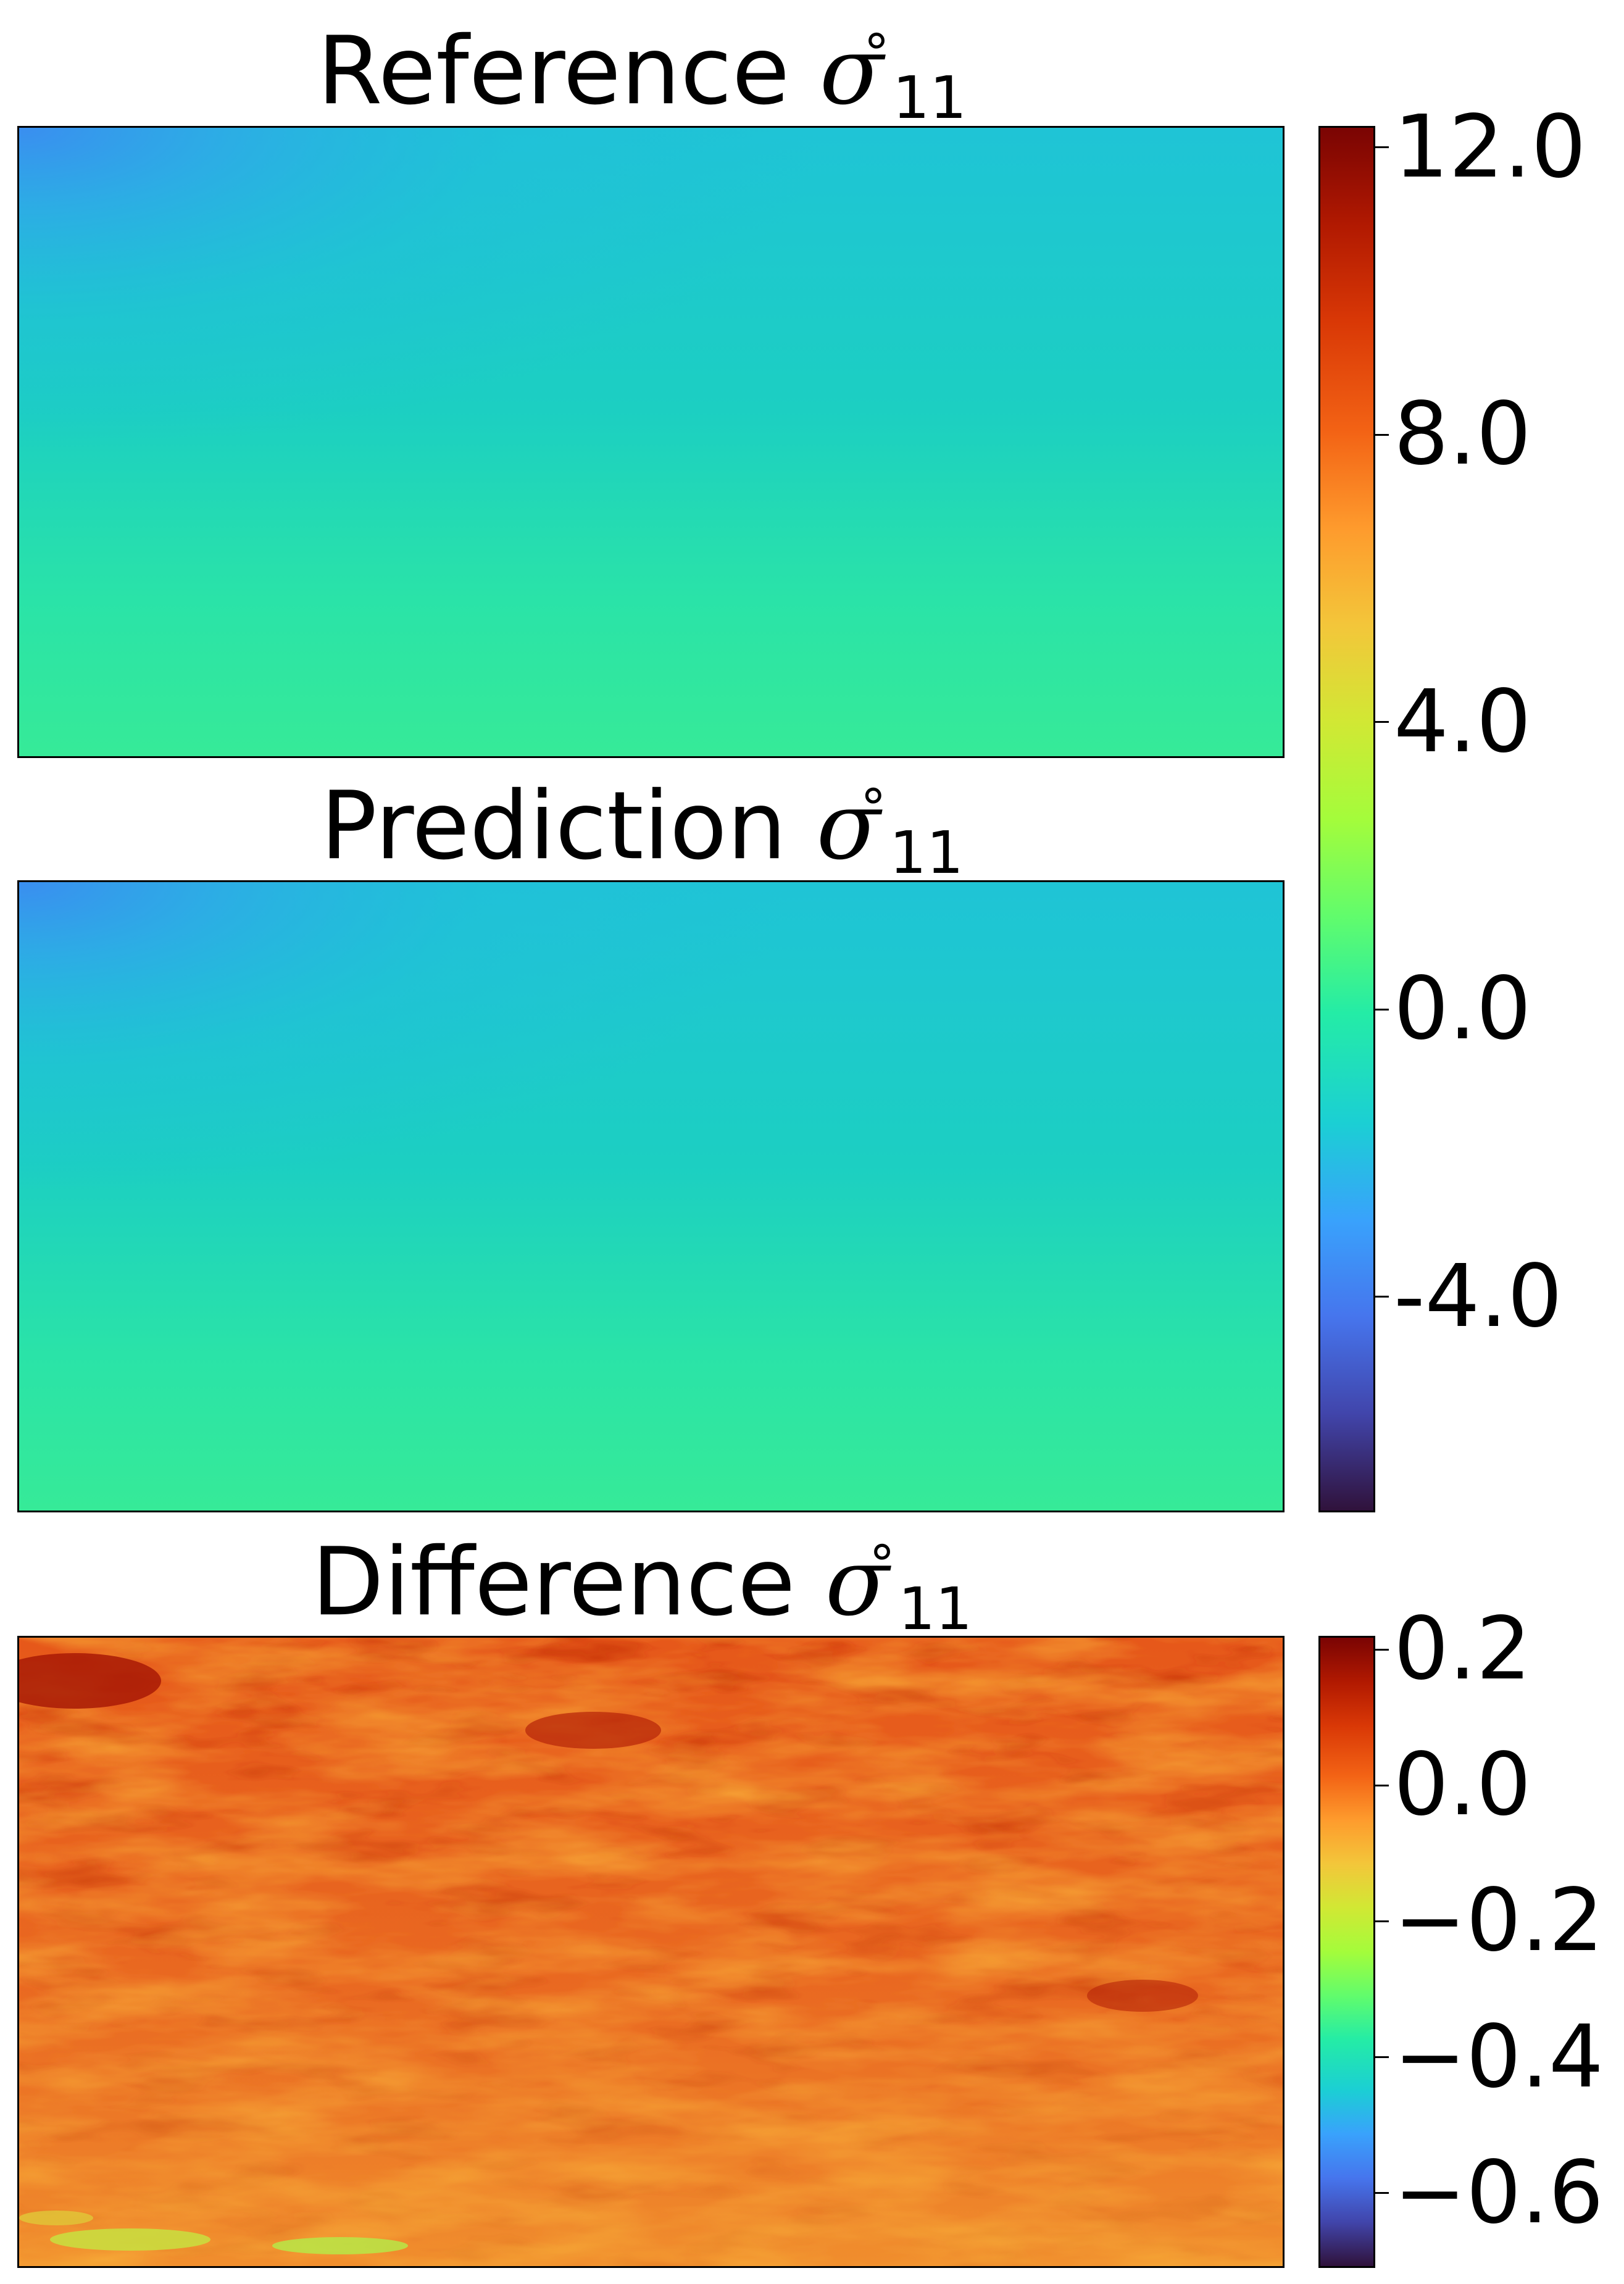 The image size is (1624, 2284). I want to click on title-reference-text: Reference, so click(568, 71).